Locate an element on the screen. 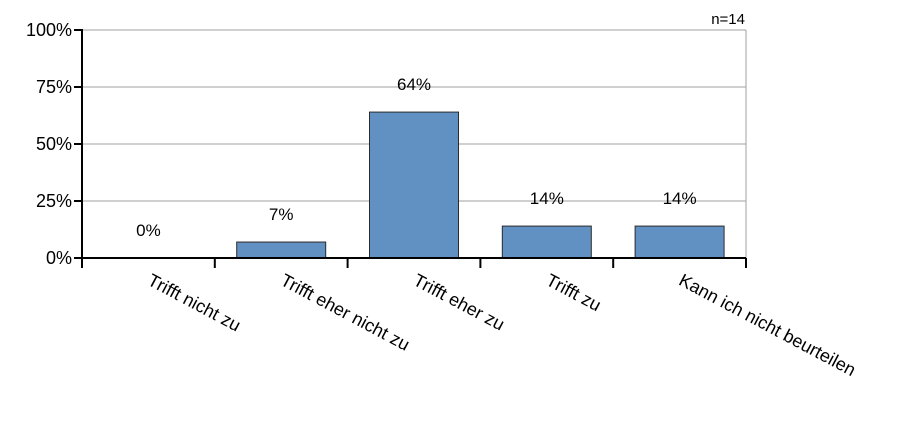 The height and width of the screenshot is (424, 910). category-label-3: Trifft zu is located at coordinates (573, 292).